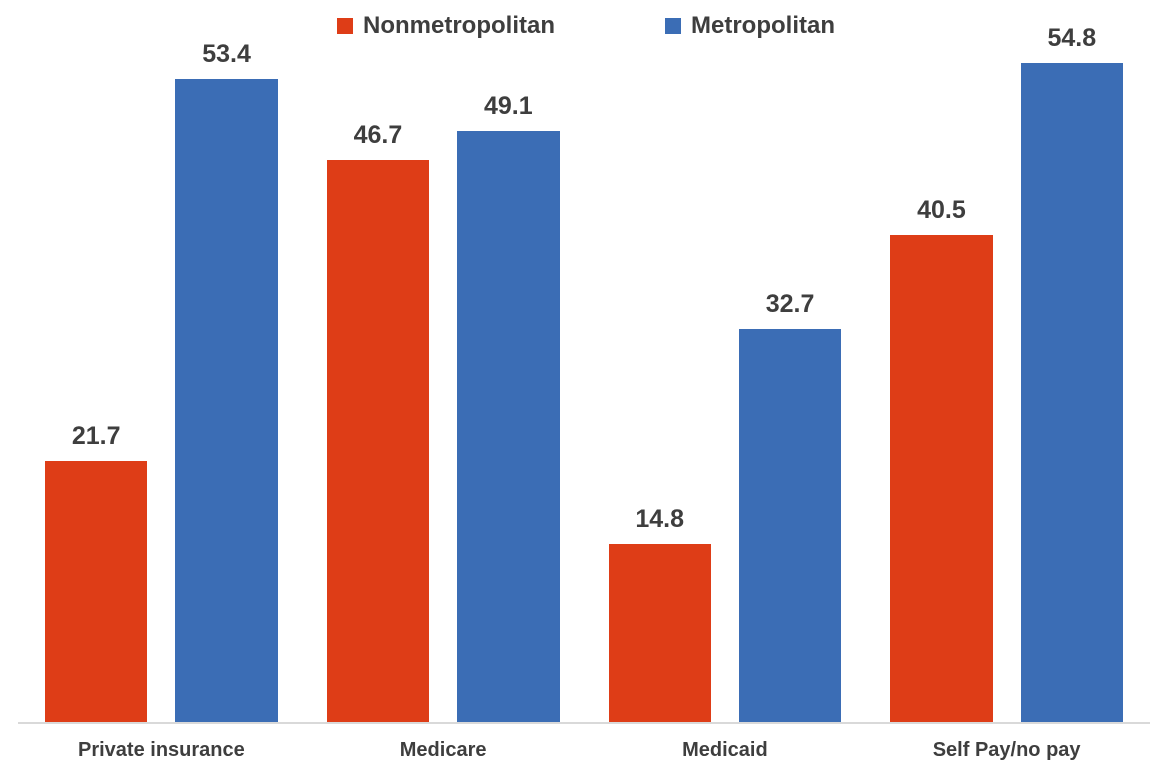 The image size is (1172, 783). I want to click on bar-nonmetropolitan-medicare, so click(378, 441).